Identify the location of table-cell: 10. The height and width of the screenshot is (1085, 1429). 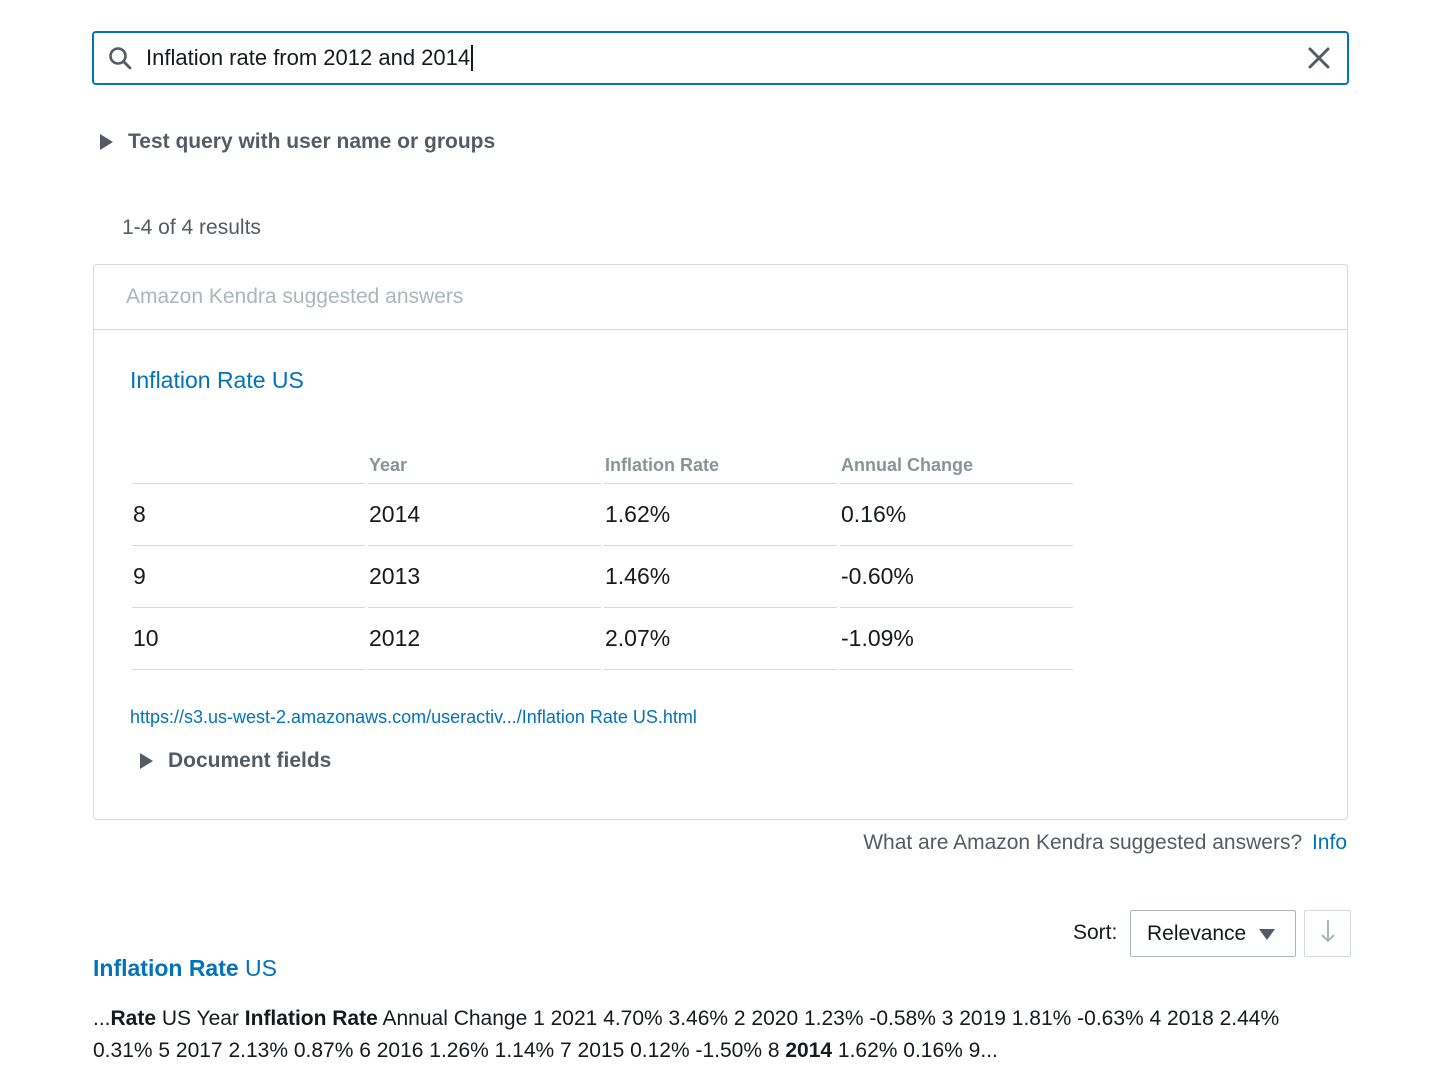
(248, 639).